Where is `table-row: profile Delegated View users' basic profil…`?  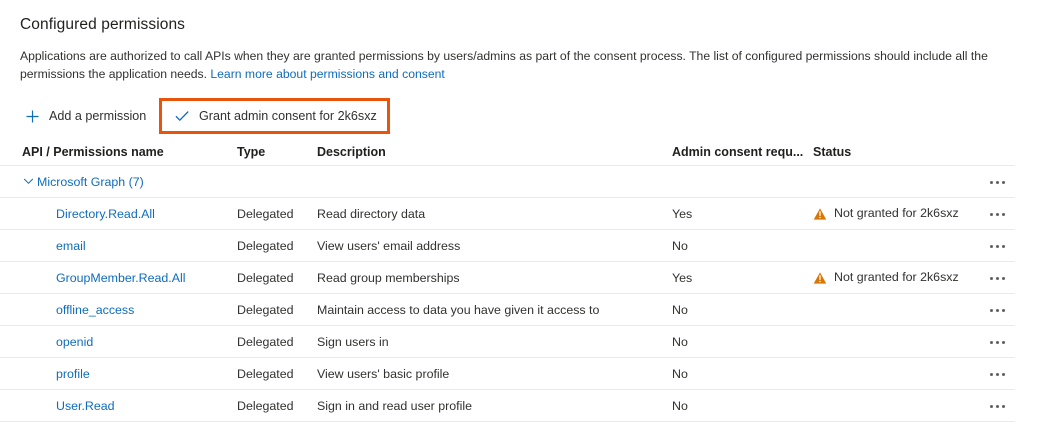
table-row: profile Delegated View users' basic profil… is located at coordinates (507, 374).